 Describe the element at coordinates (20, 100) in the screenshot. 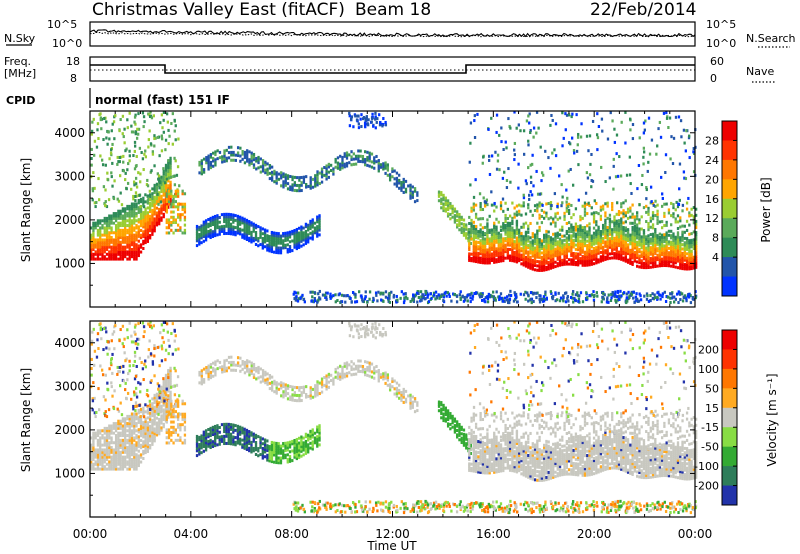

I see `cpid-label: CPID` at that location.